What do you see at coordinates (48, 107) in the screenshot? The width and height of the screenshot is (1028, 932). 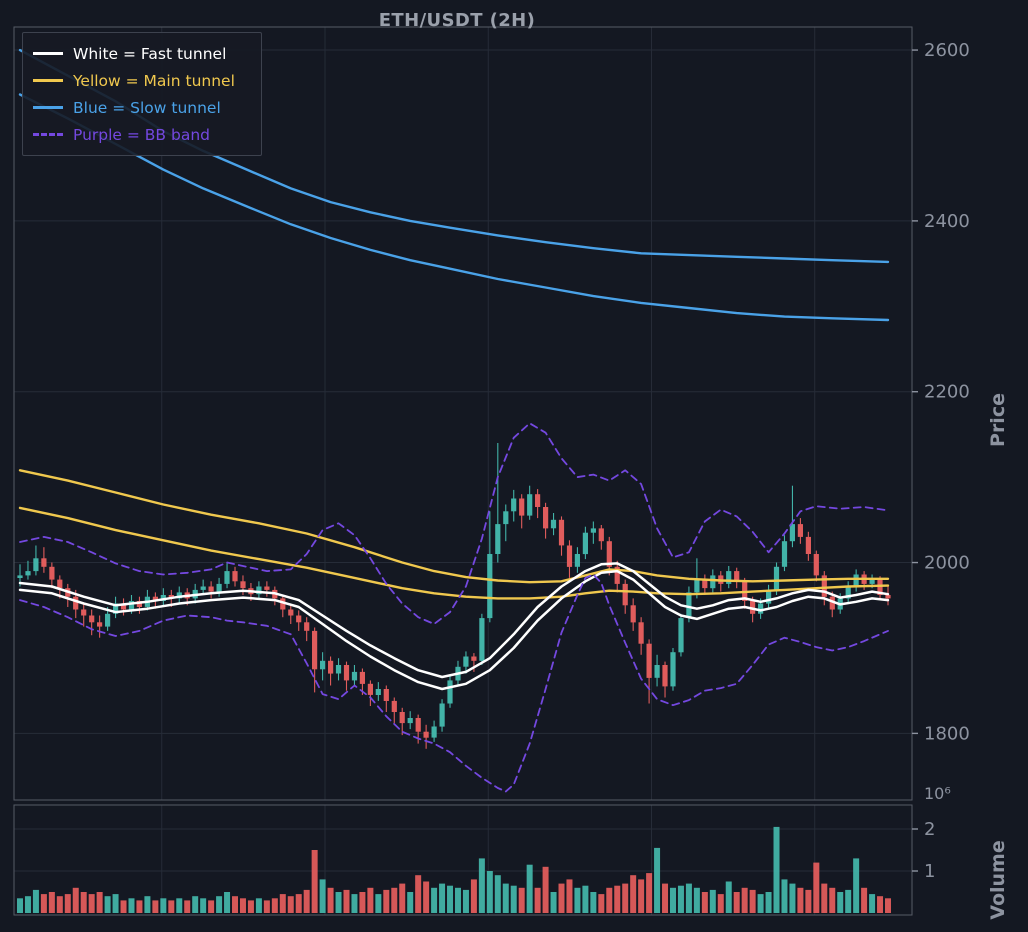 I see `slow-tunnel-line-sample` at bounding box center [48, 107].